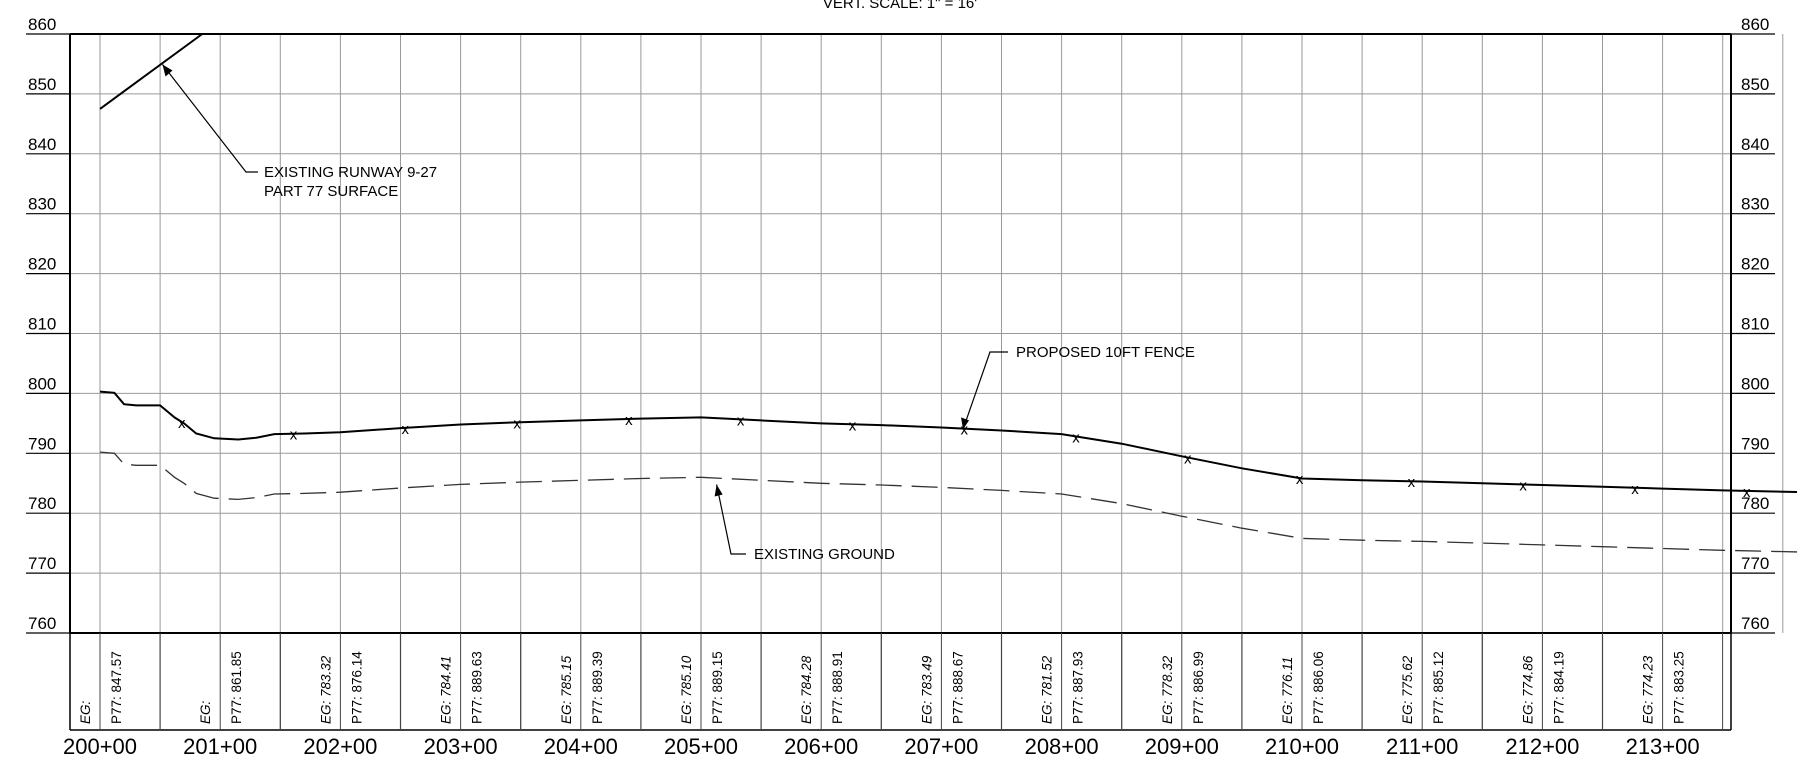 The width and height of the screenshot is (1797, 771). I want to click on fence-callout-text: PROPOSED 10FT FENCE, so click(1105, 352).